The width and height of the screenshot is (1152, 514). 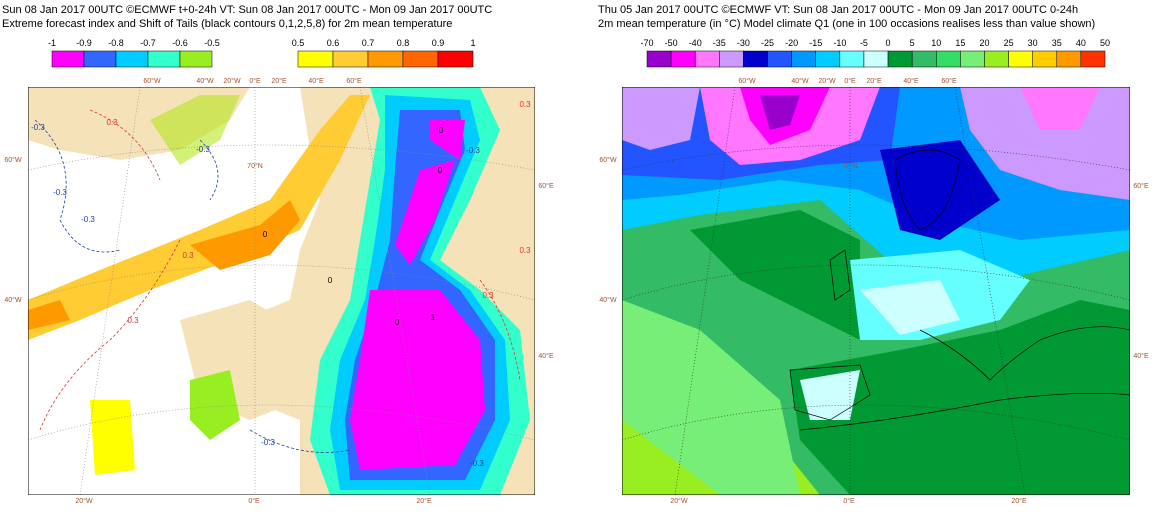 I want to click on colorbar-label: 5, so click(x=912, y=43).